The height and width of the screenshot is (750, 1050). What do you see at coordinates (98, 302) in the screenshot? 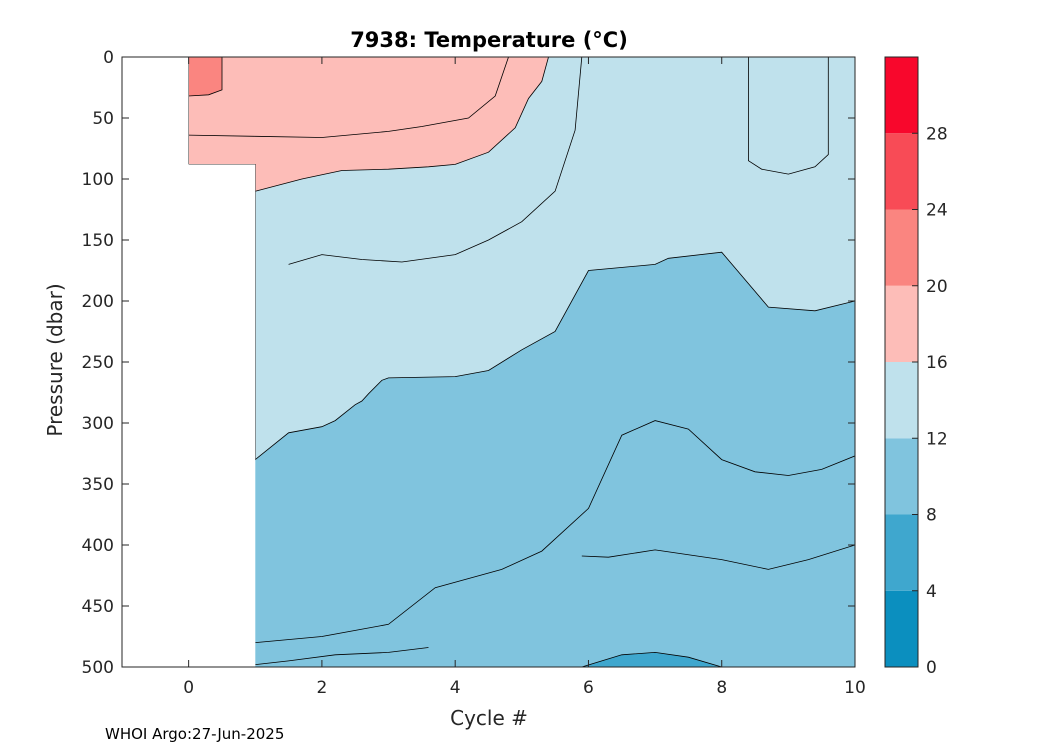
I see `y-tick-label: 200` at bounding box center [98, 302].